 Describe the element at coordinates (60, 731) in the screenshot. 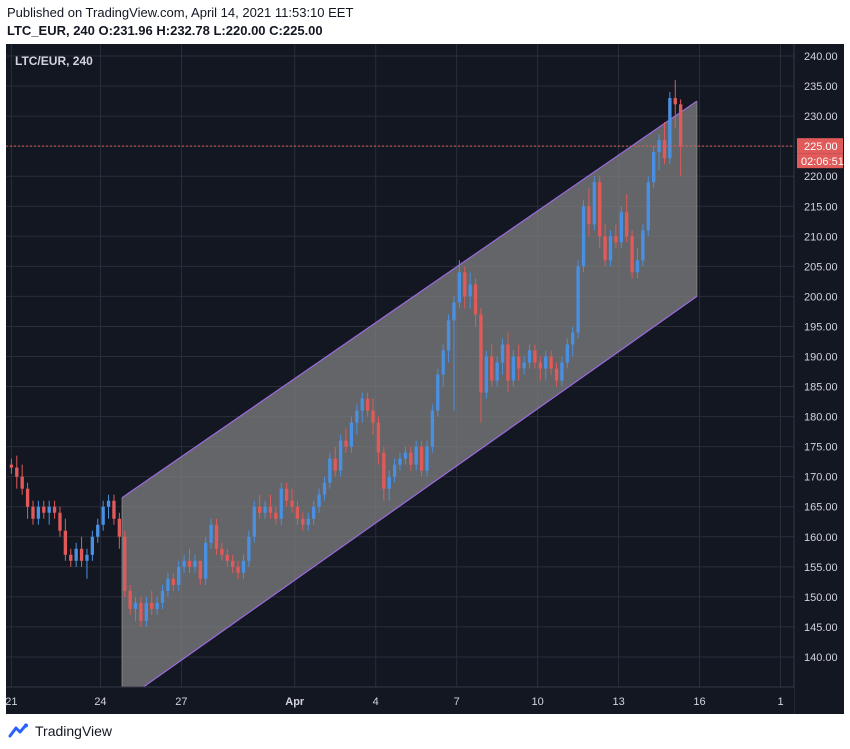

I see `tradingview-logo: TradingView` at that location.